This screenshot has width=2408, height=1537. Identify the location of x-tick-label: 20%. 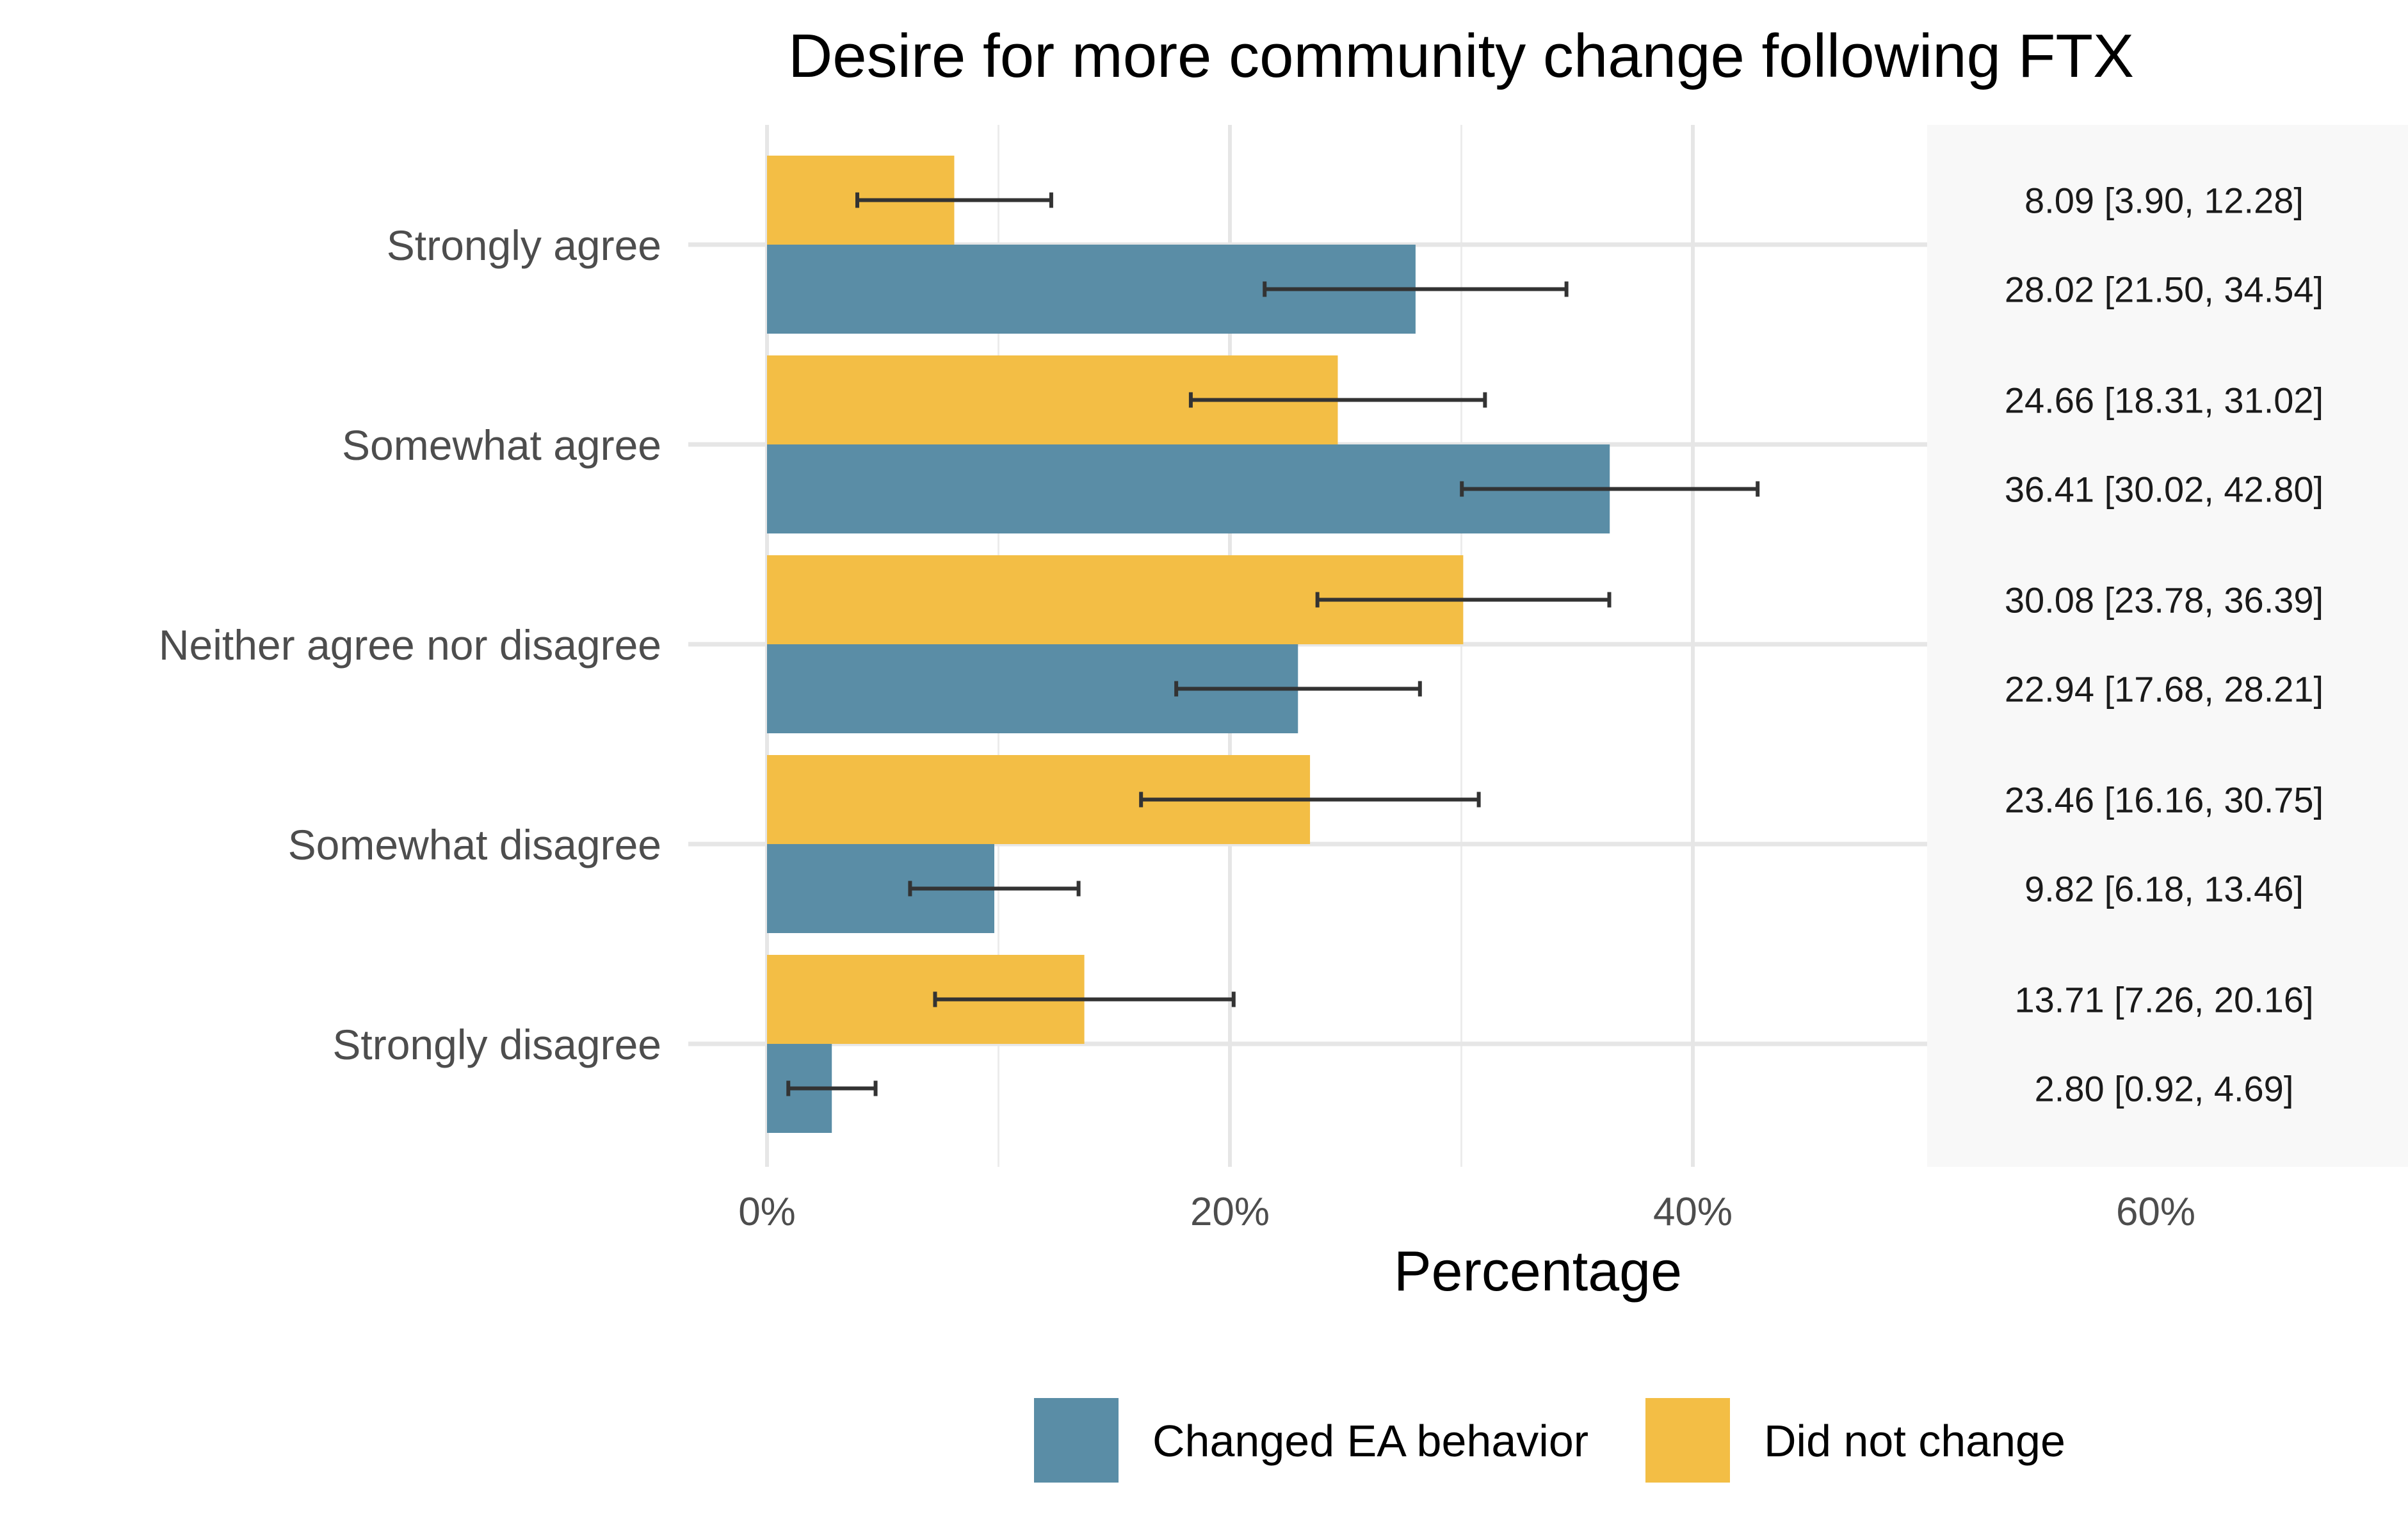
(1230, 1212).